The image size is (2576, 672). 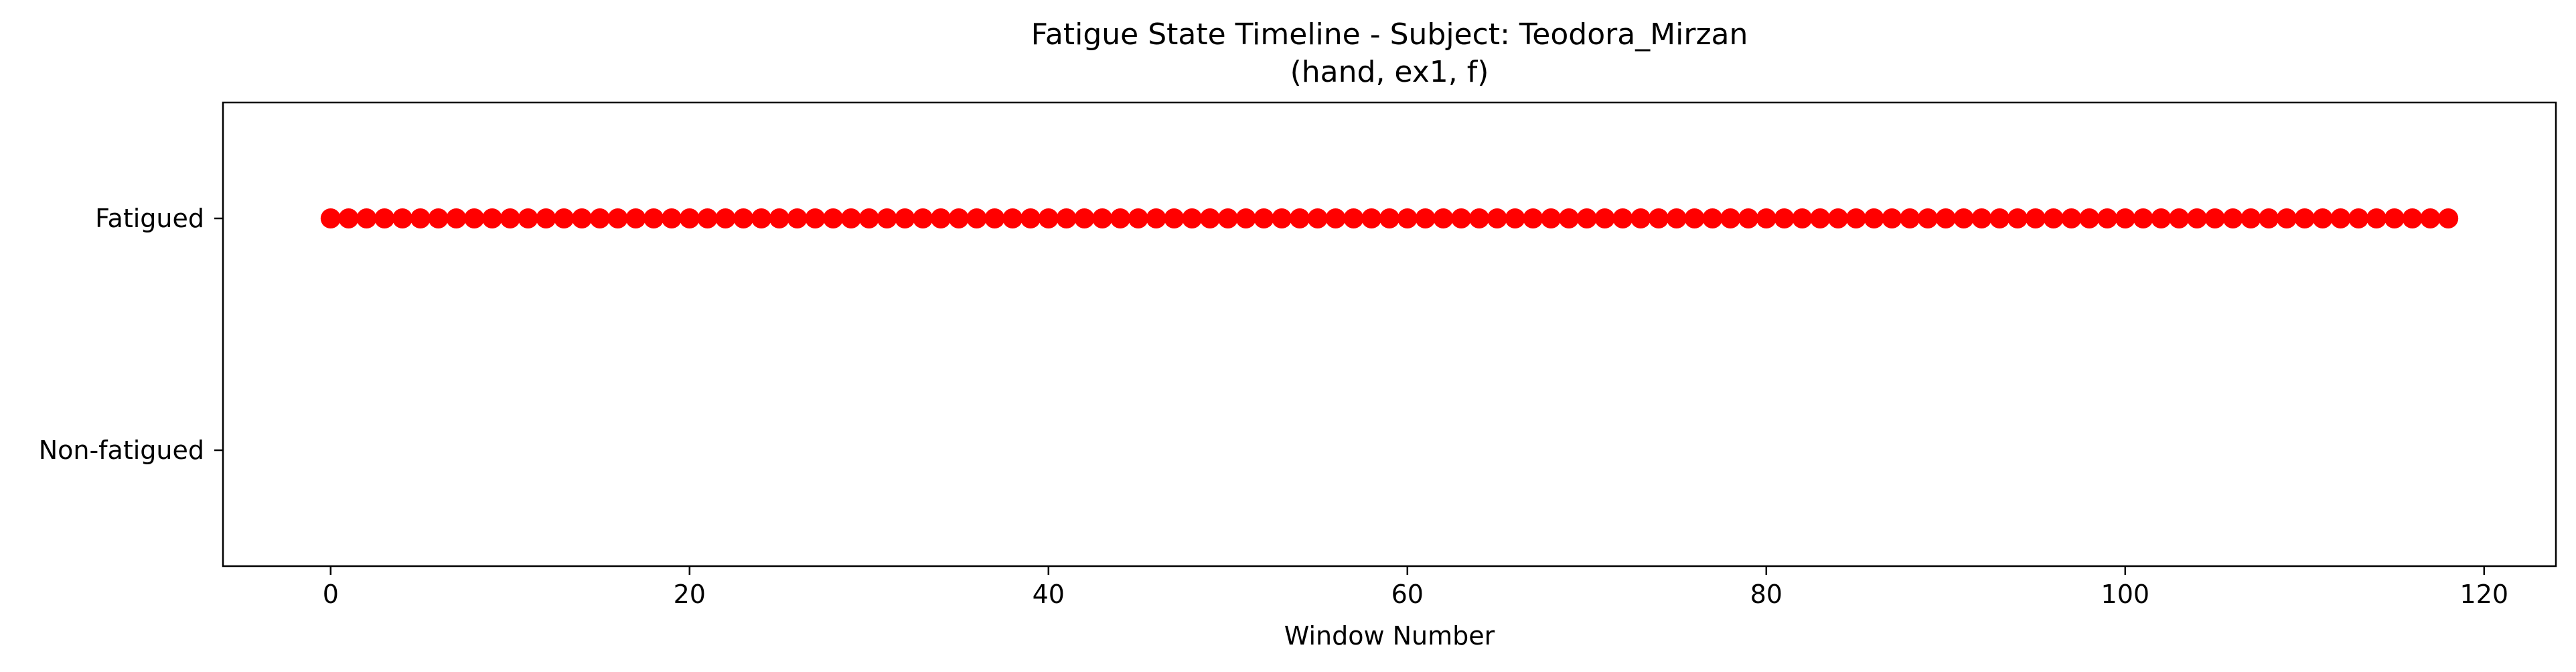 What do you see at coordinates (149, 218) in the screenshot?
I see `y-tick-label: Fatigued` at bounding box center [149, 218].